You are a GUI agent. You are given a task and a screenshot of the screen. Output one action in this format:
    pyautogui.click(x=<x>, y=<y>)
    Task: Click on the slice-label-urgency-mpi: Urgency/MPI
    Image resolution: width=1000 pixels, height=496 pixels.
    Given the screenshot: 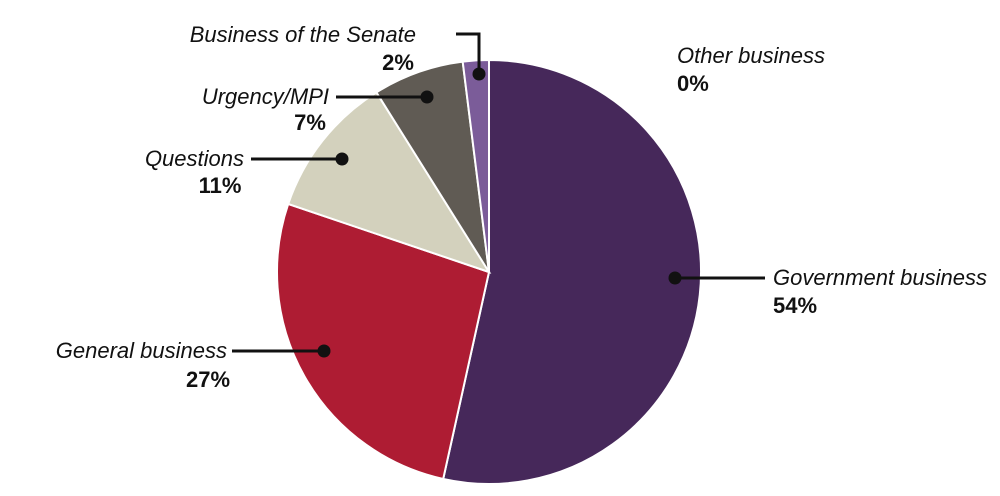 What is the action you would take?
    pyautogui.click(x=265, y=96)
    